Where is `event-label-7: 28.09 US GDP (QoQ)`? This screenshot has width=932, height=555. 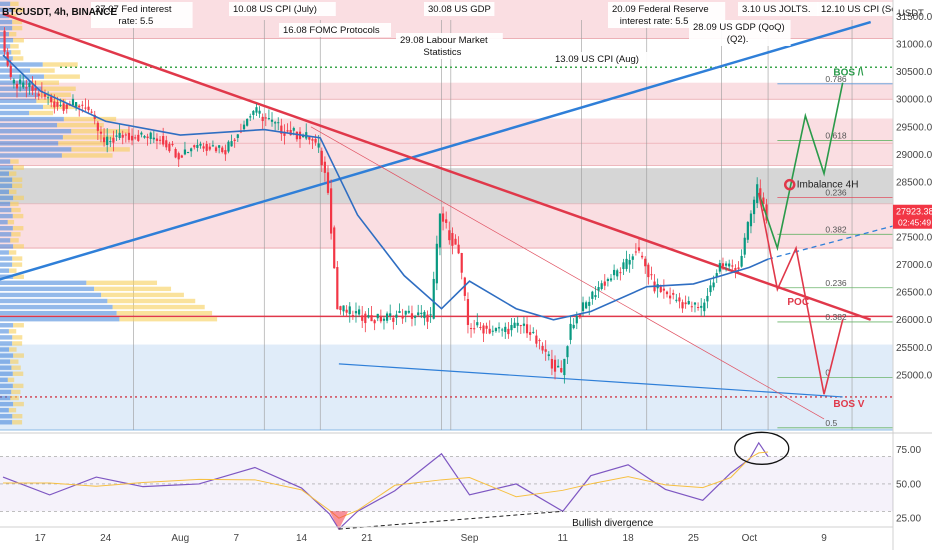 event-label-7: 28.09 US GDP (QoQ) is located at coordinates (739, 27).